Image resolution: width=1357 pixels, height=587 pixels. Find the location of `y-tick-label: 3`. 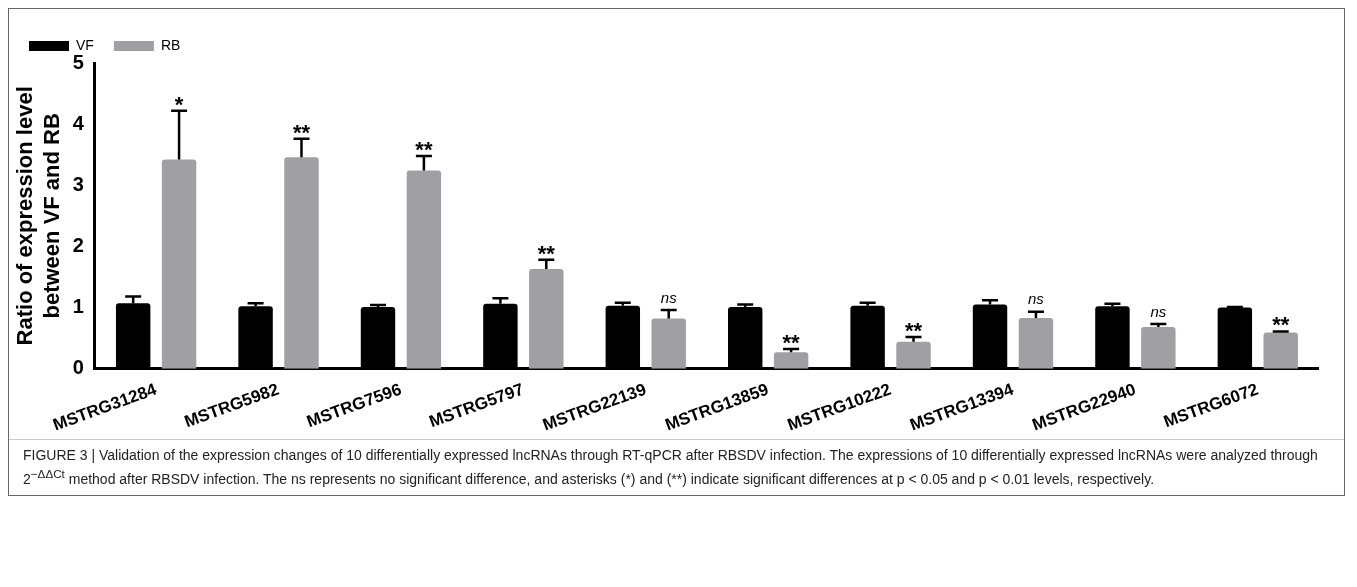

y-tick-label: 3 is located at coordinates (78, 183).